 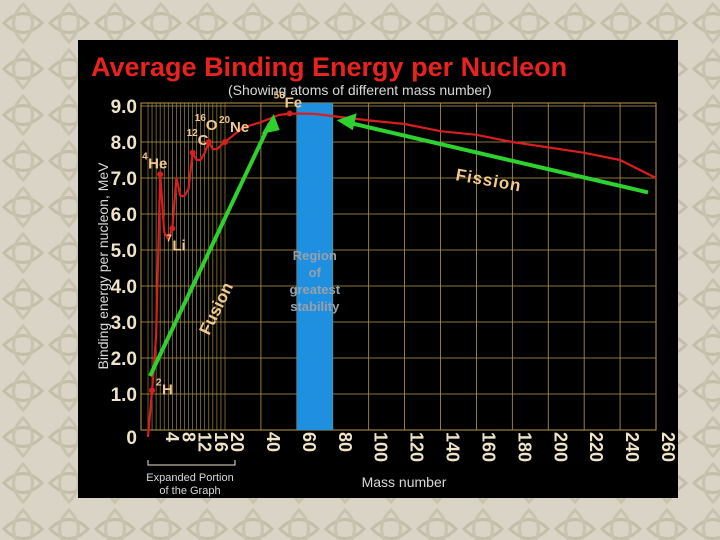 I want to click on x-tick-label: 120, so click(x=417, y=447).